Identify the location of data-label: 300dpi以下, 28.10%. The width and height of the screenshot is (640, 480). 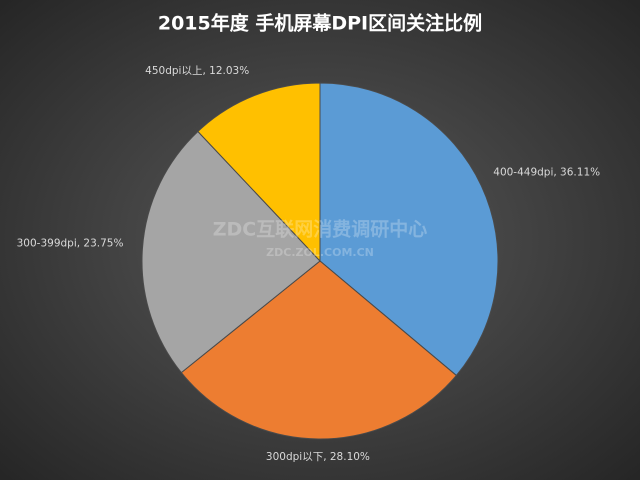
(318, 457).